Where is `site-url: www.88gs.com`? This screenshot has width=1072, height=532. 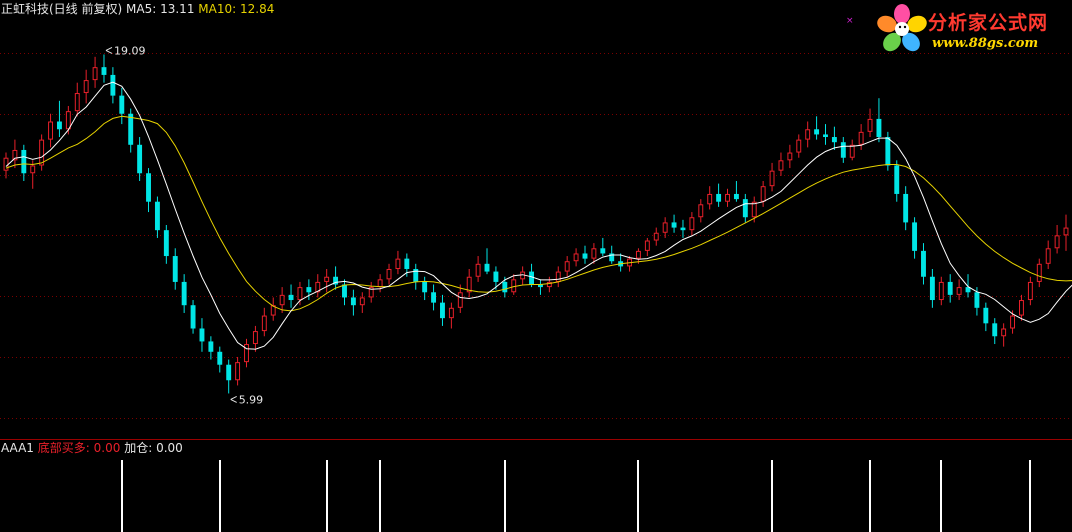 site-url: www.88gs.com is located at coordinates (985, 43).